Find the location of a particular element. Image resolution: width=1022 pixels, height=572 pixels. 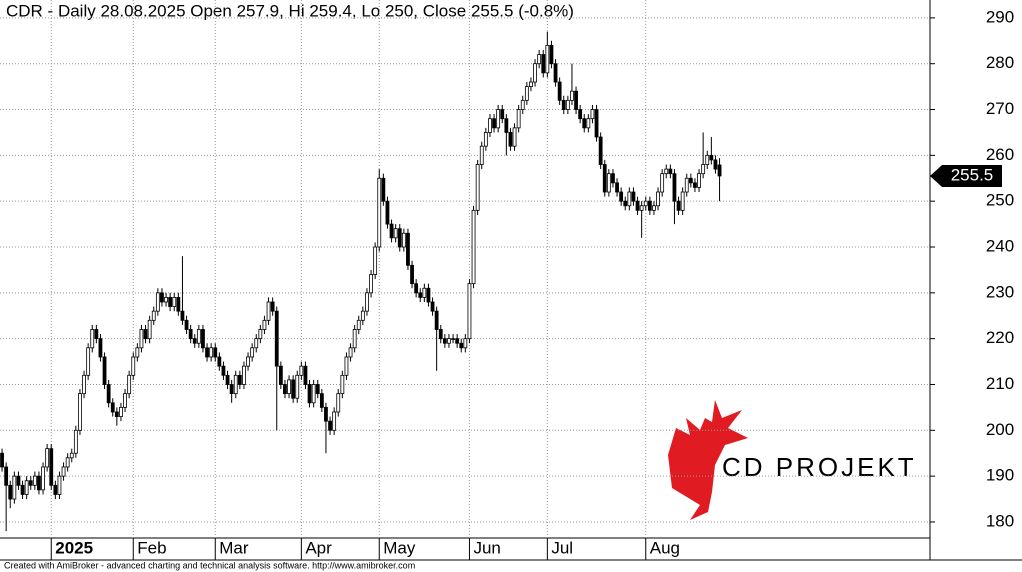

logo-bird is located at coordinates (708, 460).